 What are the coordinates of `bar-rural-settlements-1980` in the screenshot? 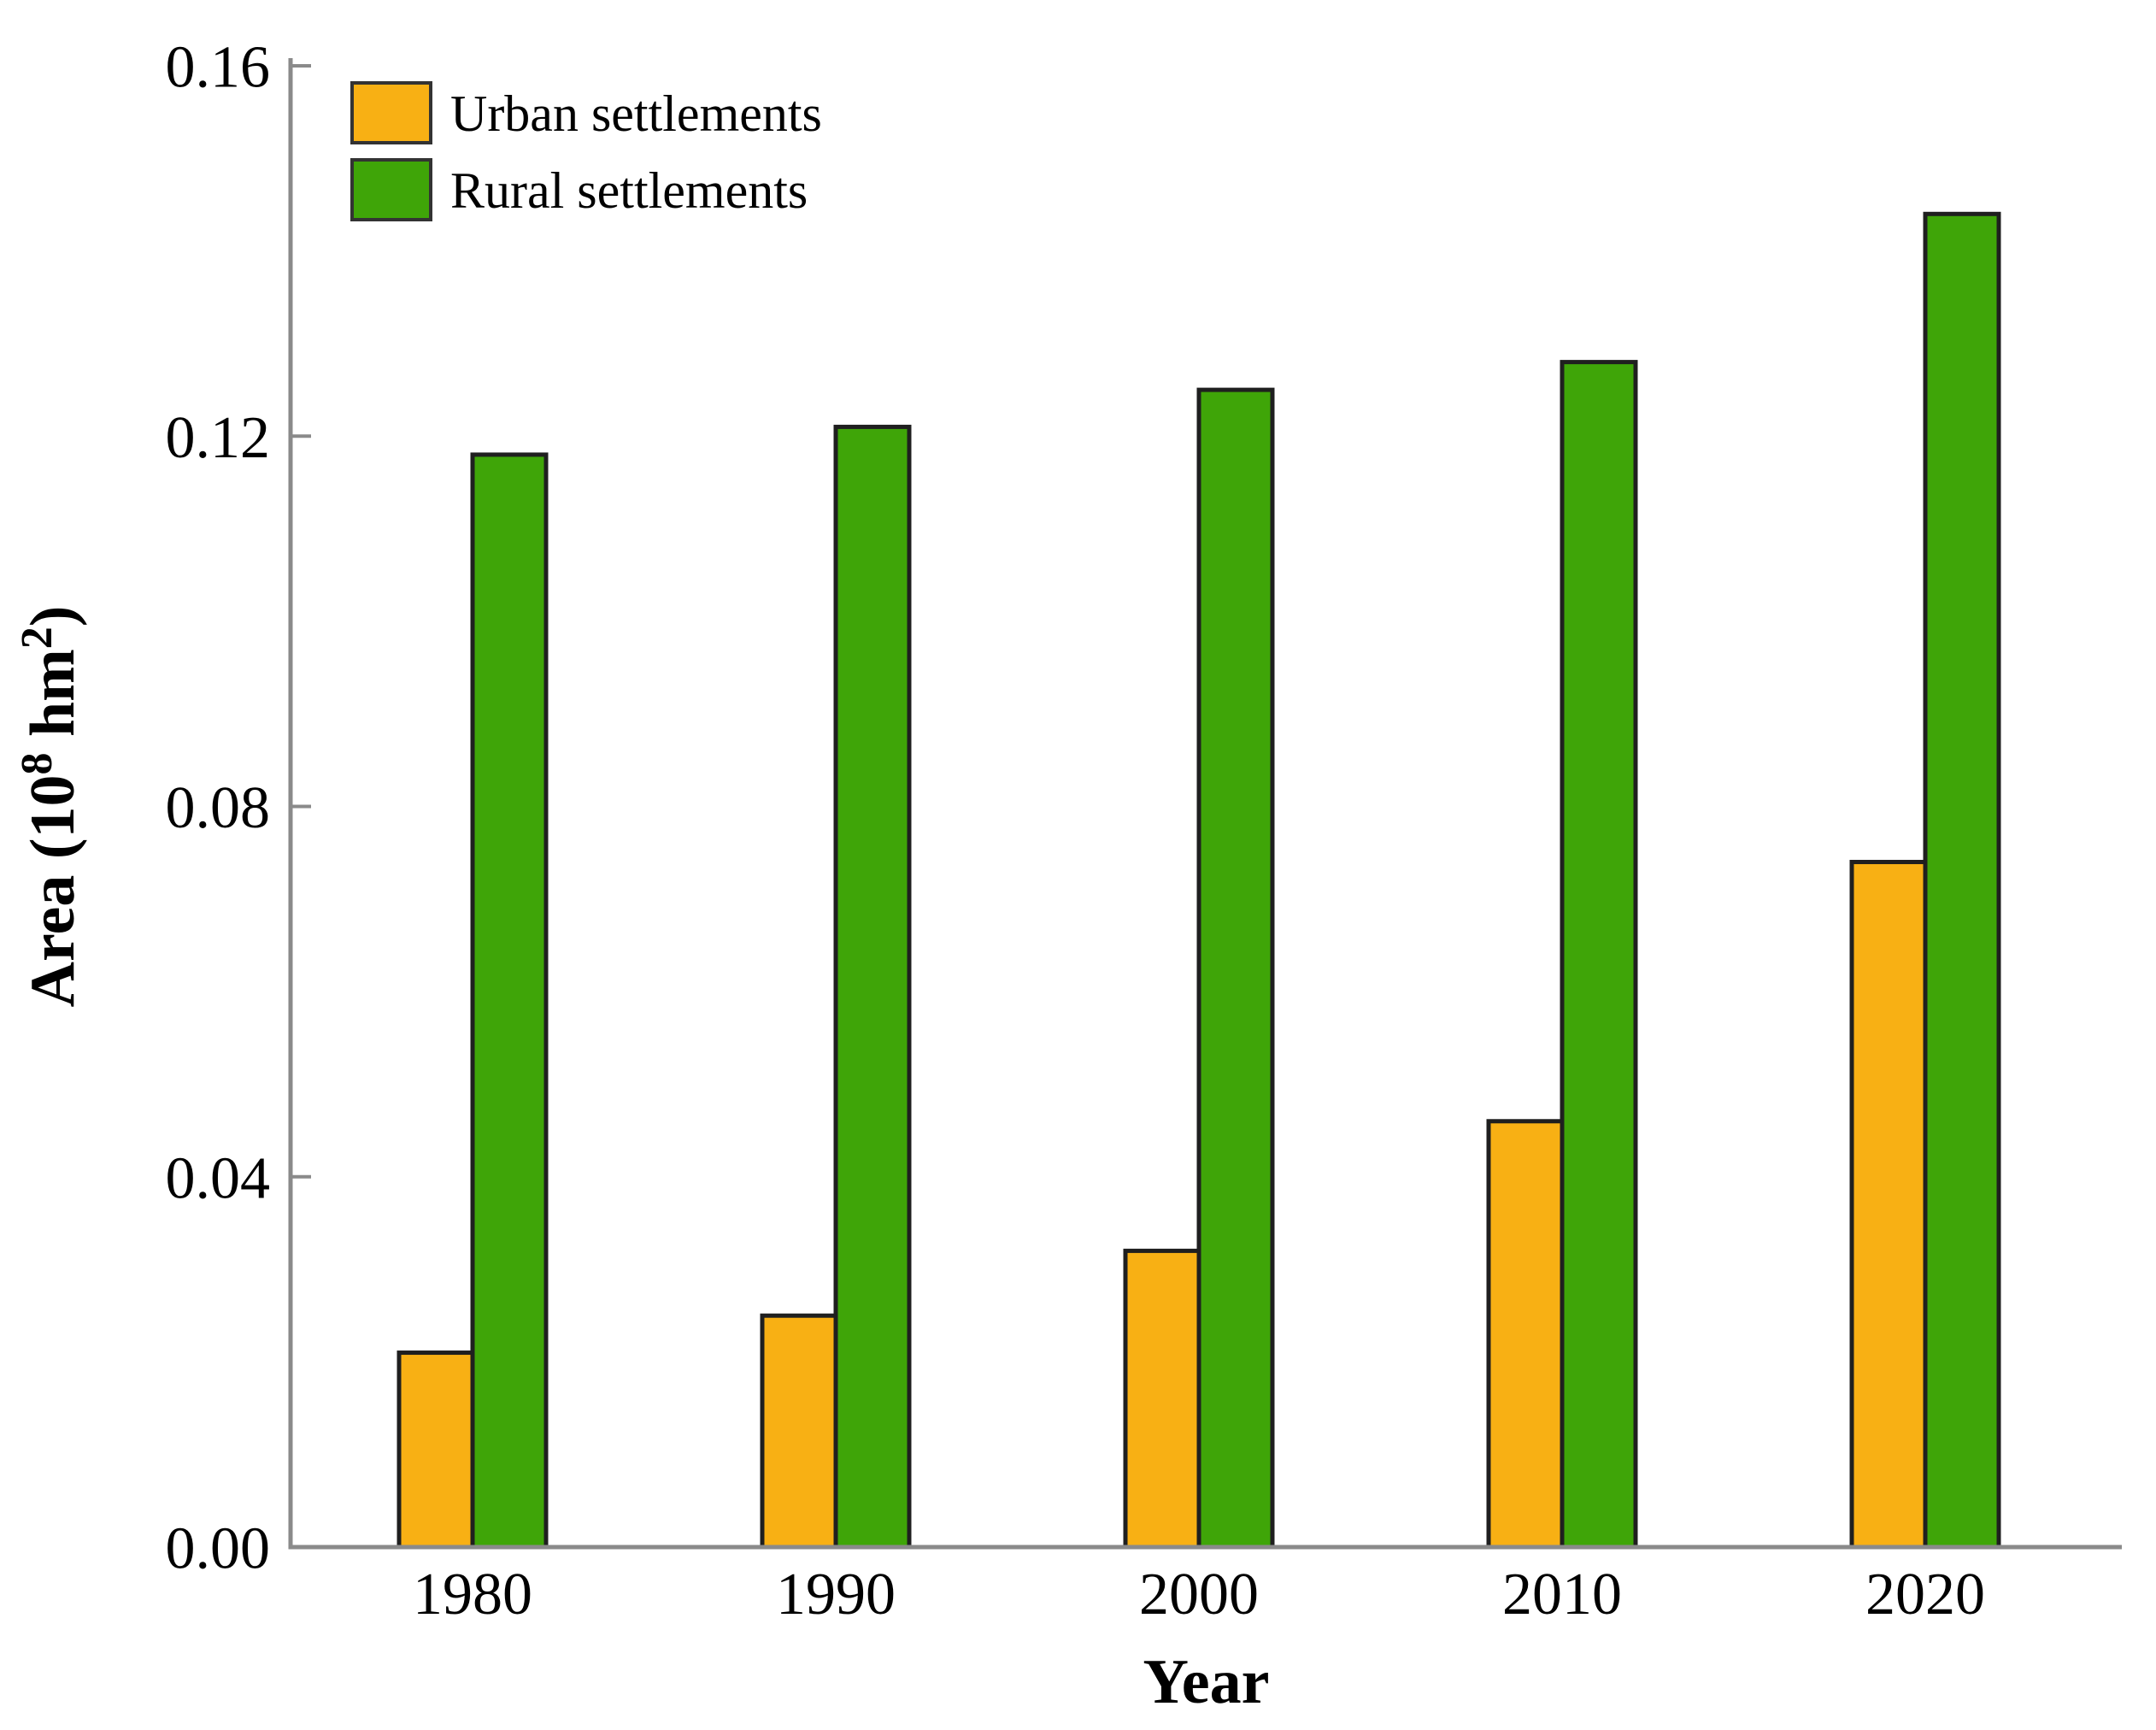 It's located at (509, 1001).